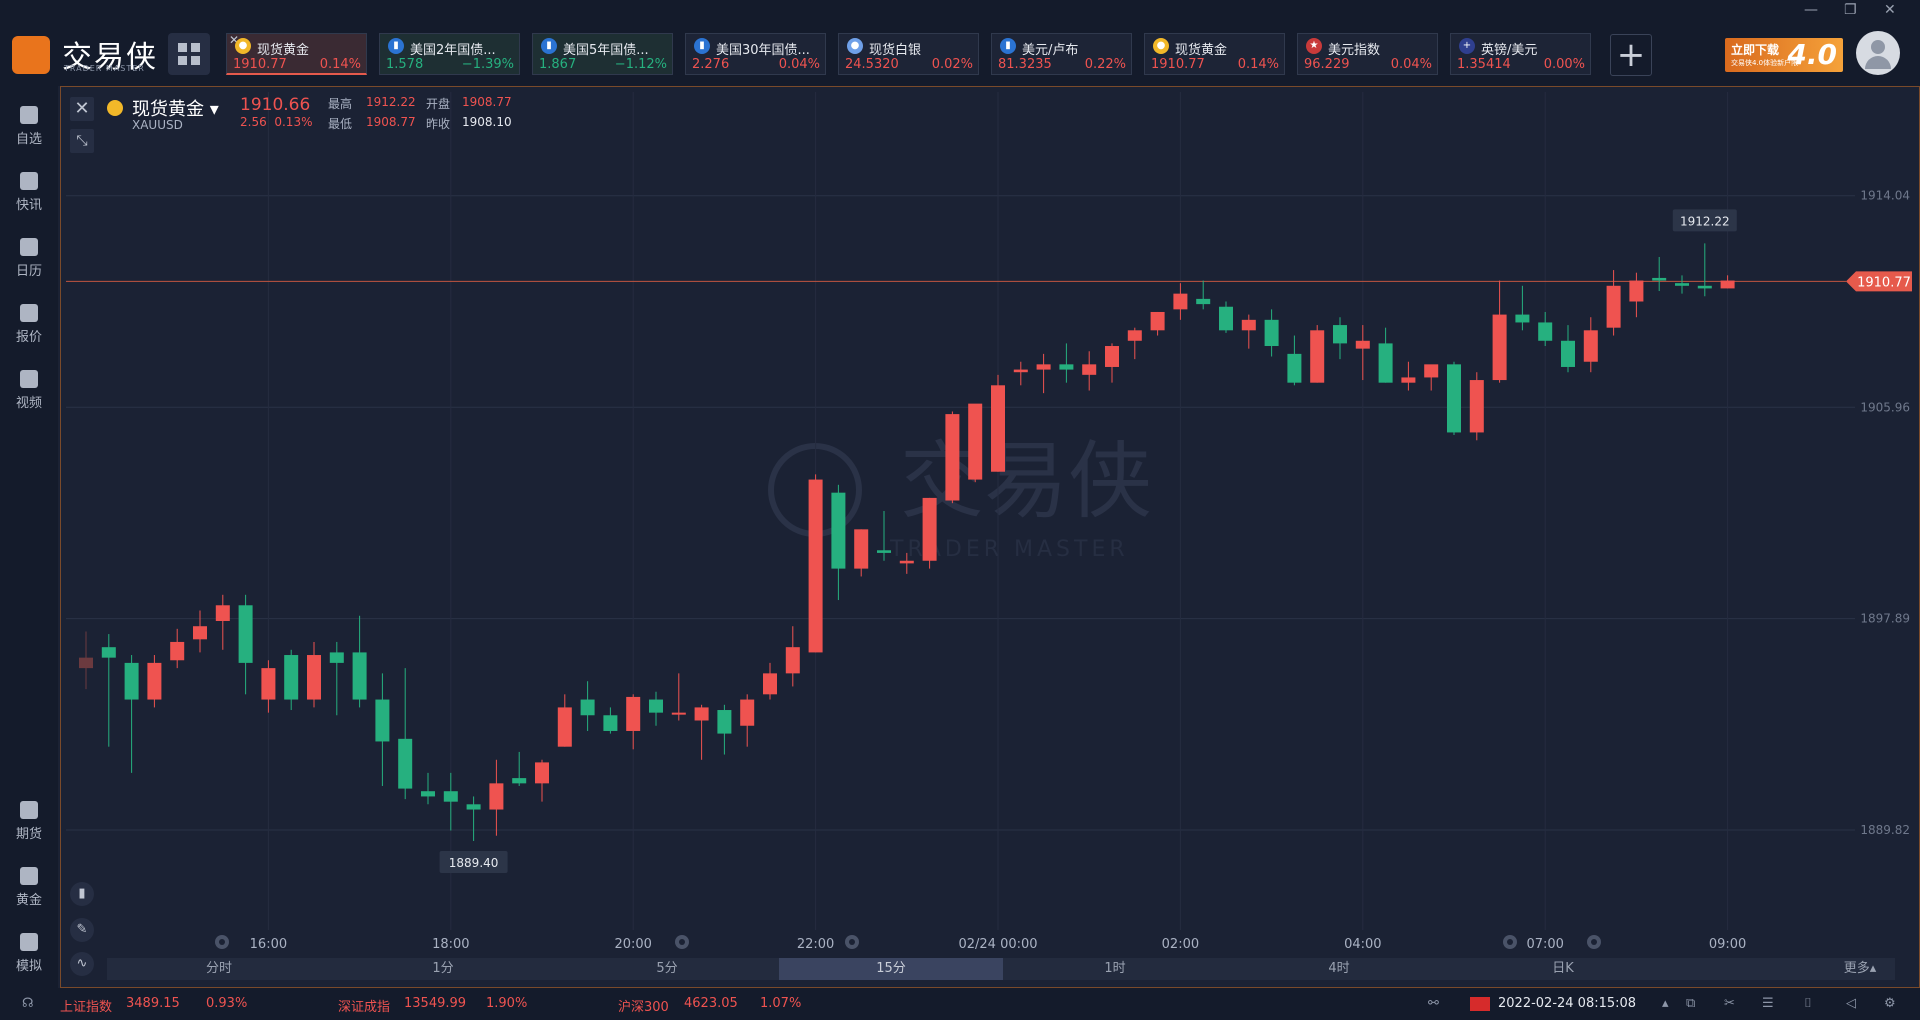 The width and height of the screenshot is (1920, 1020). I want to click on x-tick-label: 18:00, so click(450, 944).